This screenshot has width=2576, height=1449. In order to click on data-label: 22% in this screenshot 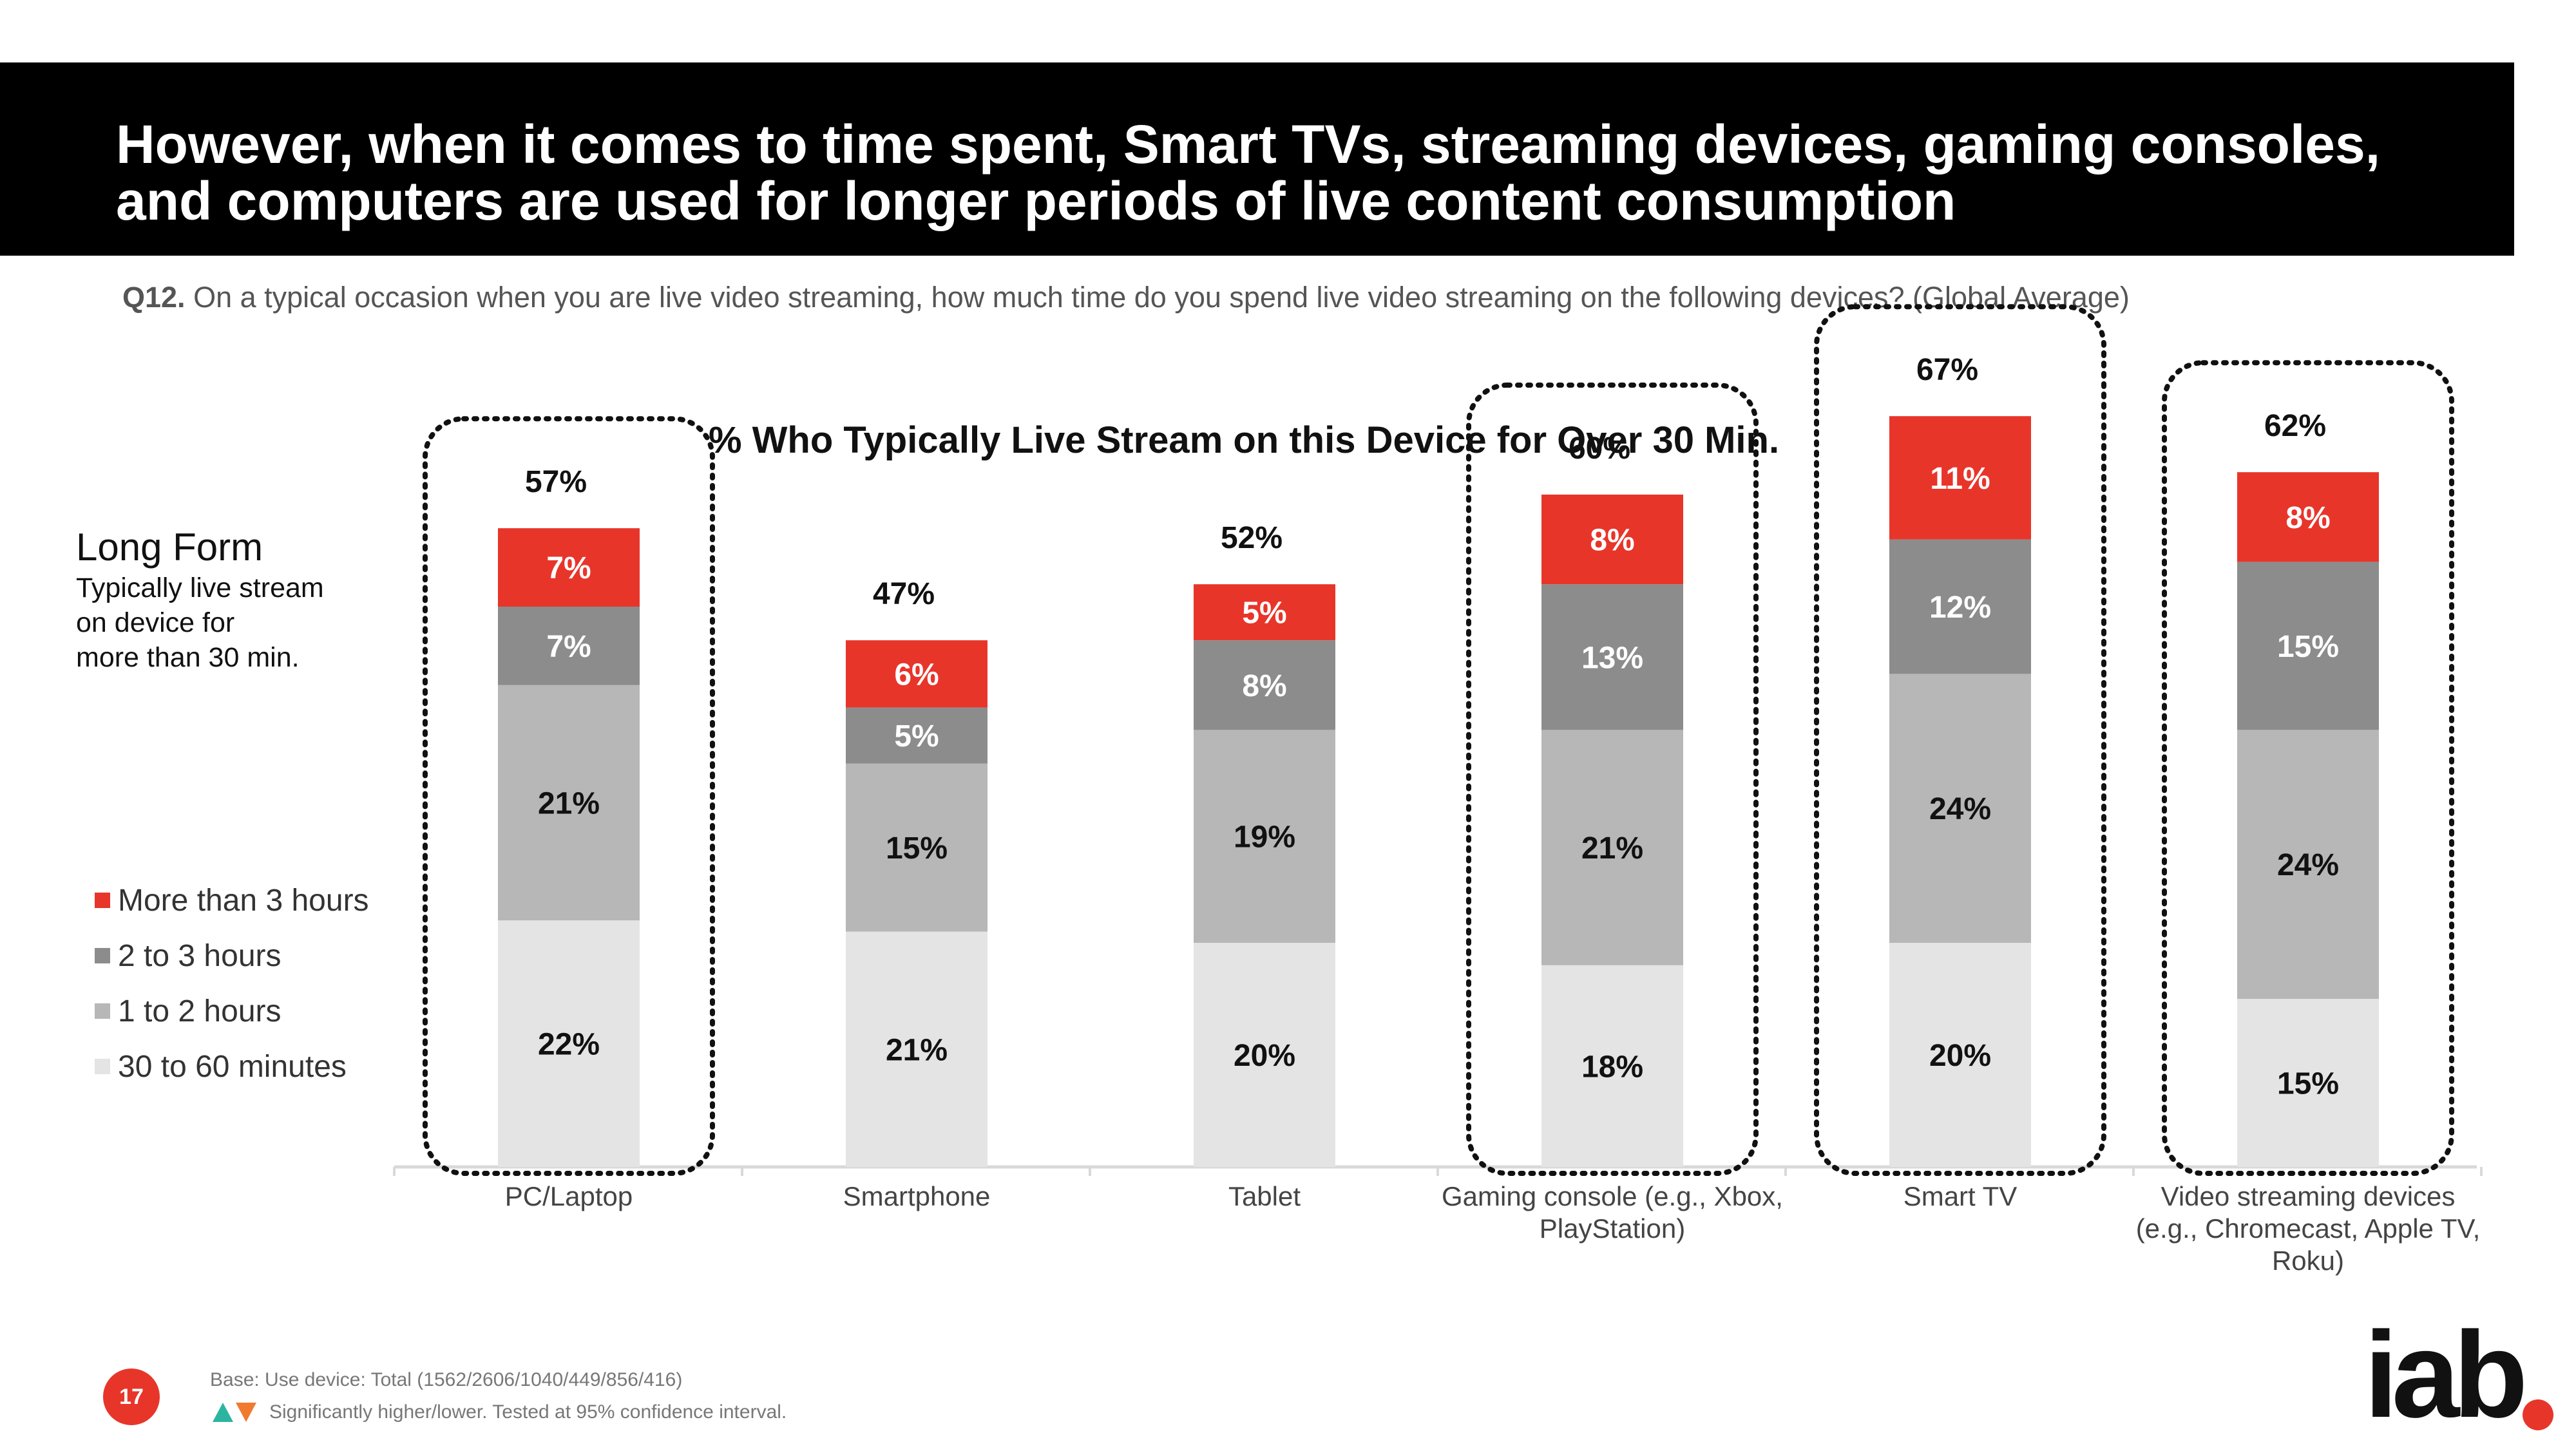, I will do `click(569, 1045)`.